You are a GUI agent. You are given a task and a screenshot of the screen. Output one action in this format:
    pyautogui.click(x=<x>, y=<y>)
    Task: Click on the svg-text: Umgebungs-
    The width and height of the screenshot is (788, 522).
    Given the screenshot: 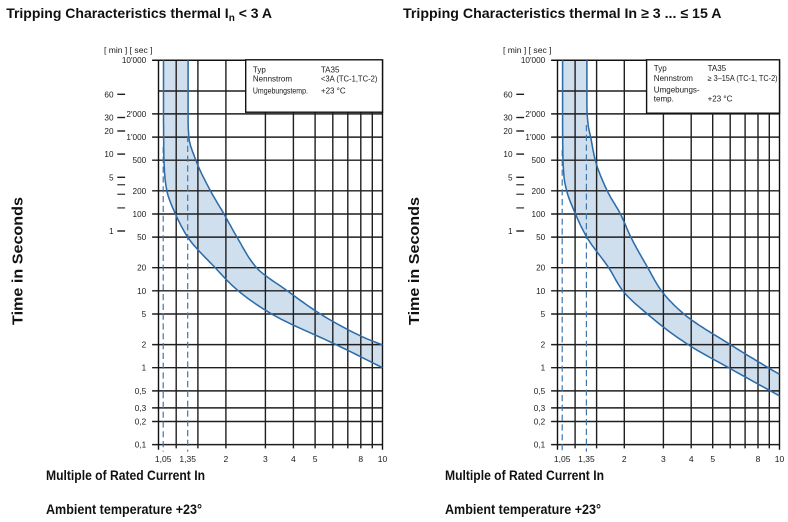 What is the action you would take?
    pyautogui.click(x=677, y=90)
    